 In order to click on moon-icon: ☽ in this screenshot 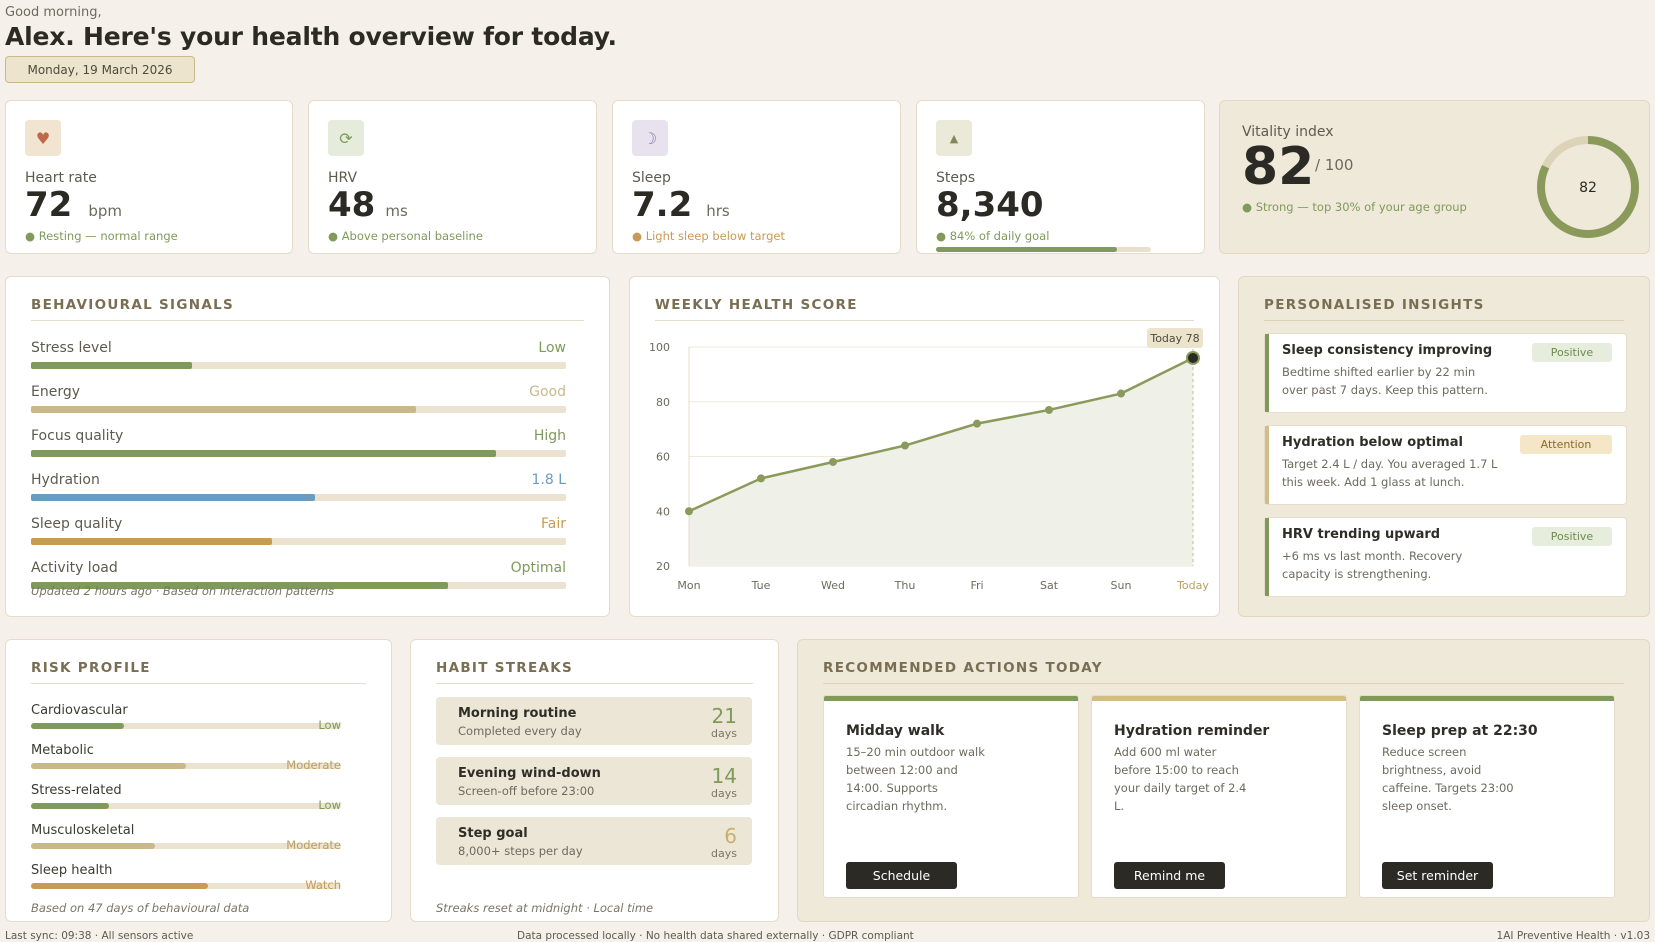, I will do `click(650, 138)`.